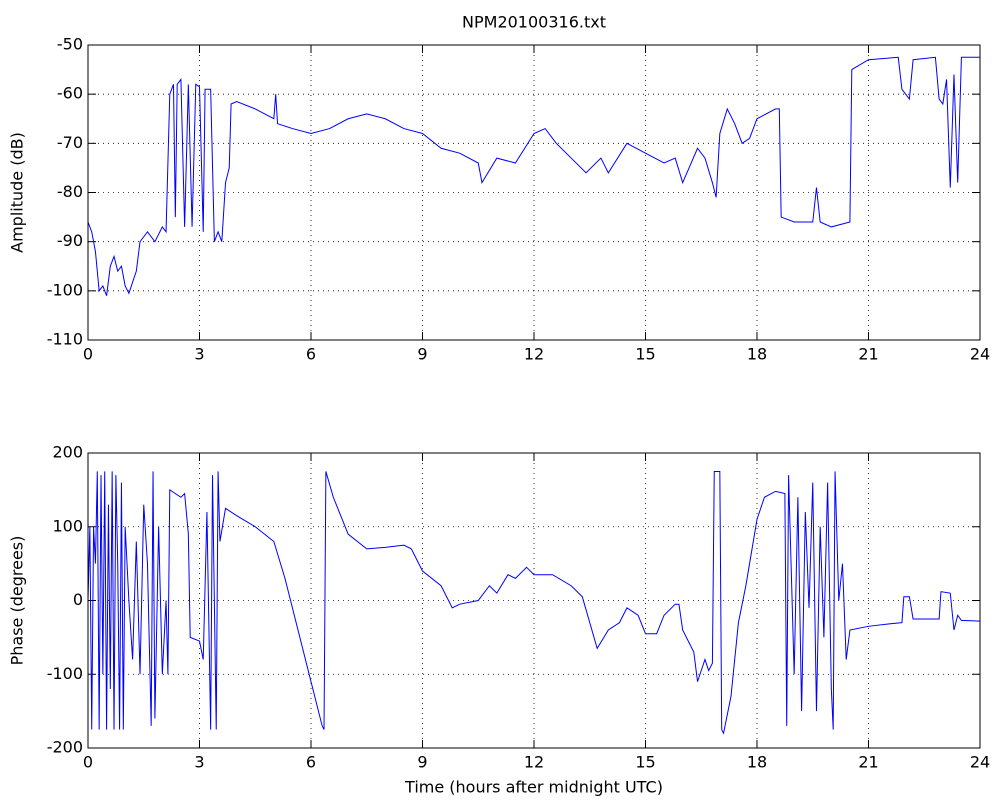  Describe the element at coordinates (17, 601) in the screenshot. I see `y-axis-label: Phase (degrees)` at that location.